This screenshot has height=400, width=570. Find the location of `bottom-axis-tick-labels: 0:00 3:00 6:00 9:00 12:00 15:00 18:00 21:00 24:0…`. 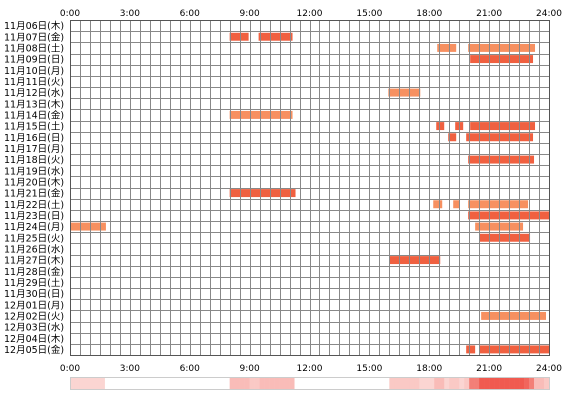

bottom-axis-tick-labels: 0:00 3:00 6:00 9:00 12:00 15:00 18:00 21:00 24:0… is located at coordinates (311, 369).